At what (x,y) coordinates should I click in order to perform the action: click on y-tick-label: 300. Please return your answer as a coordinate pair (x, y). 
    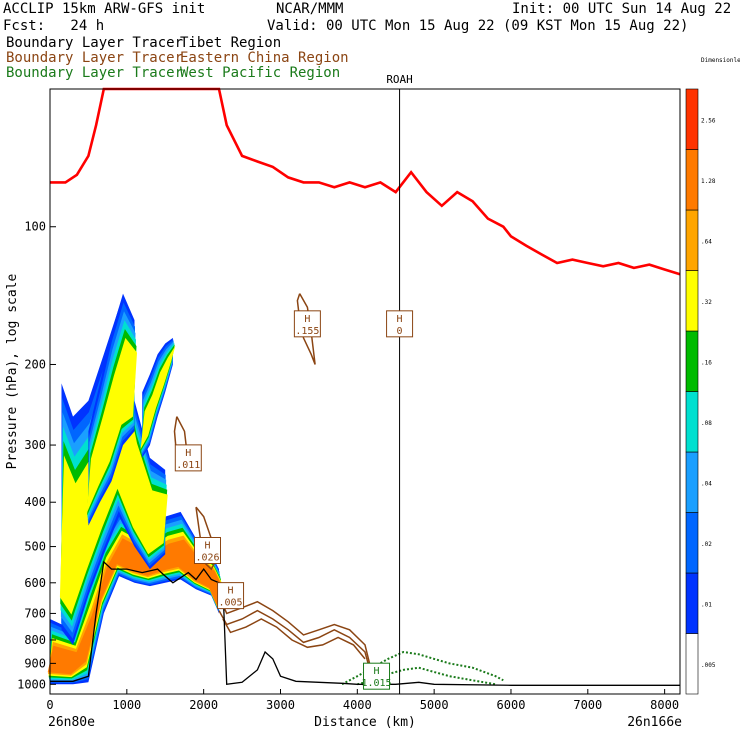
    Looking at the image, I should click on (35, 445).